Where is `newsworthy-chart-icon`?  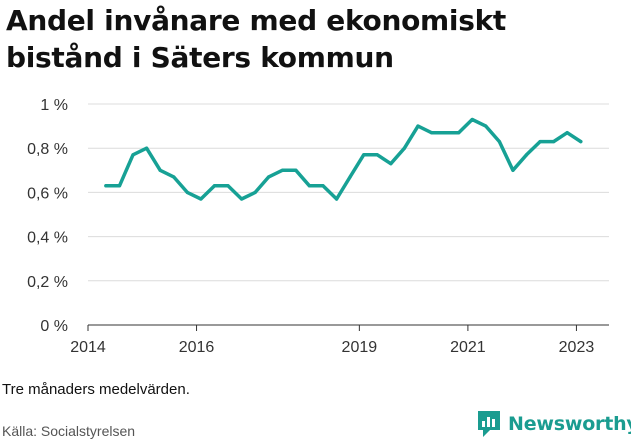
newsworthy-chart-icon is located at coordinates (489, 424).